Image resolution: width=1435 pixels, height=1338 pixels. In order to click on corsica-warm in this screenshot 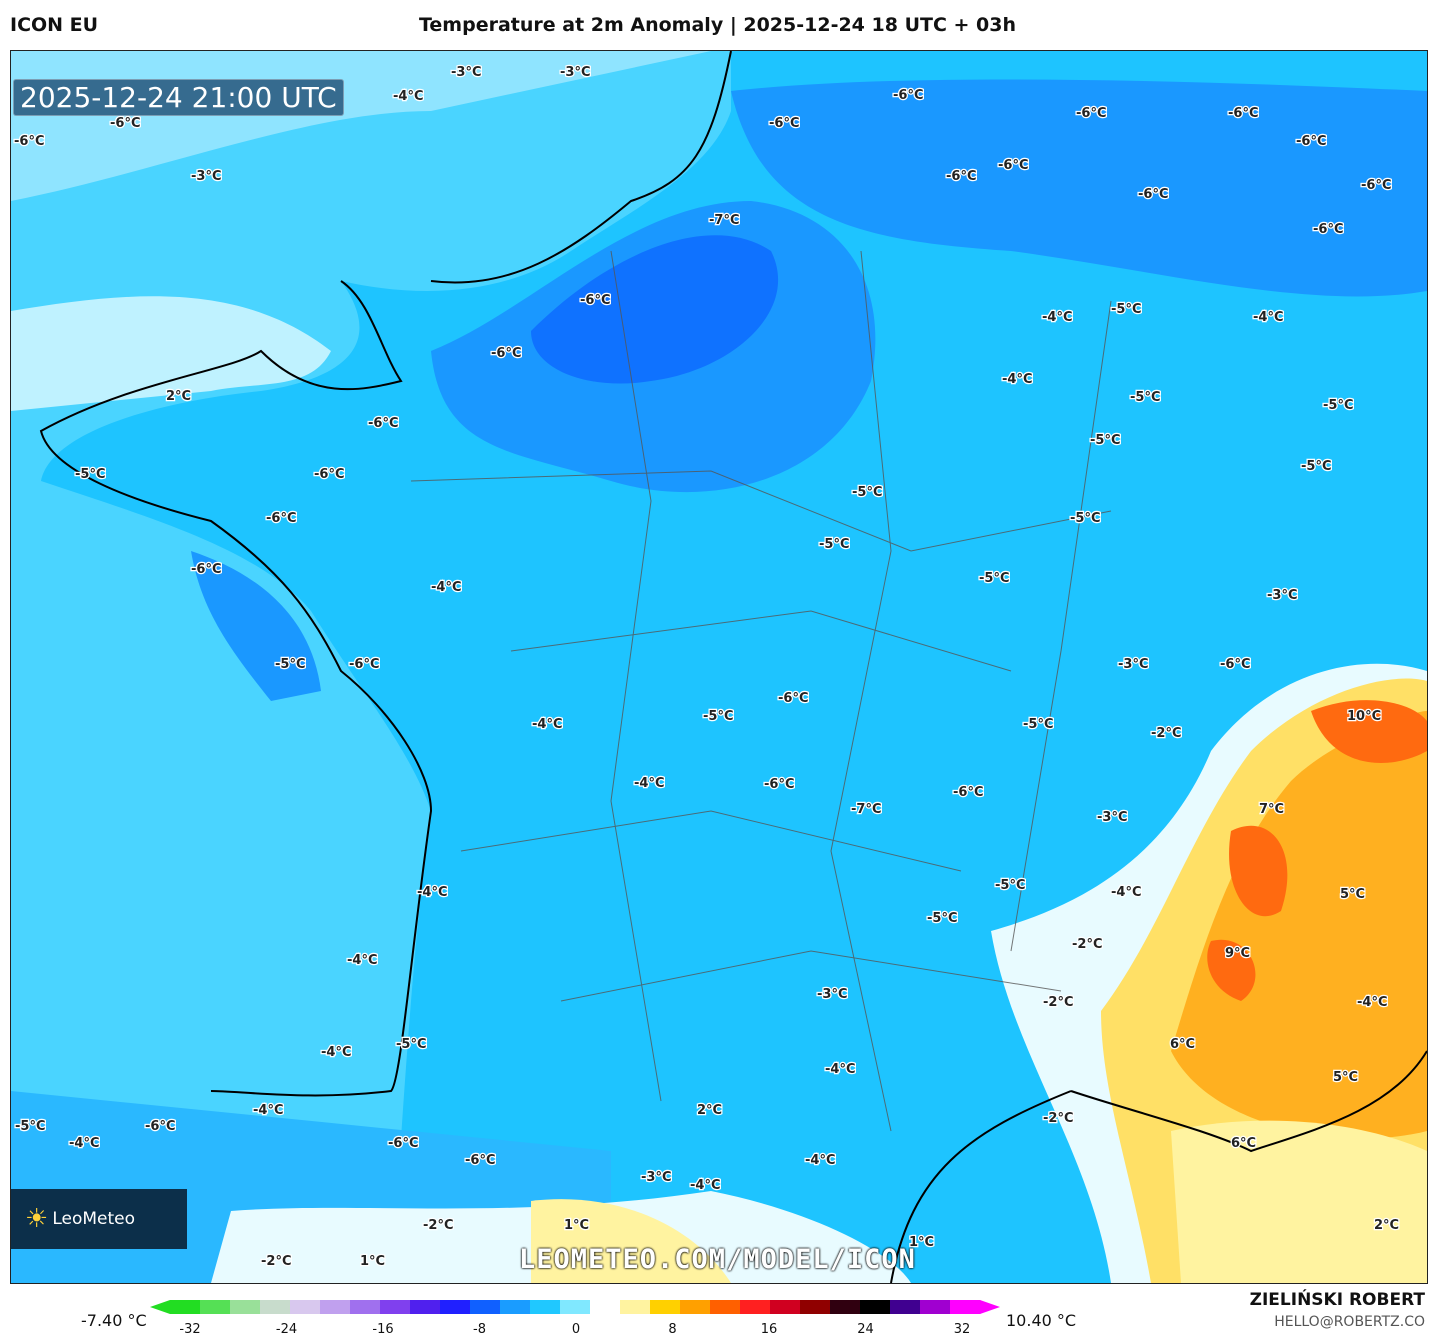, I will do `click(1299, 1201)`.